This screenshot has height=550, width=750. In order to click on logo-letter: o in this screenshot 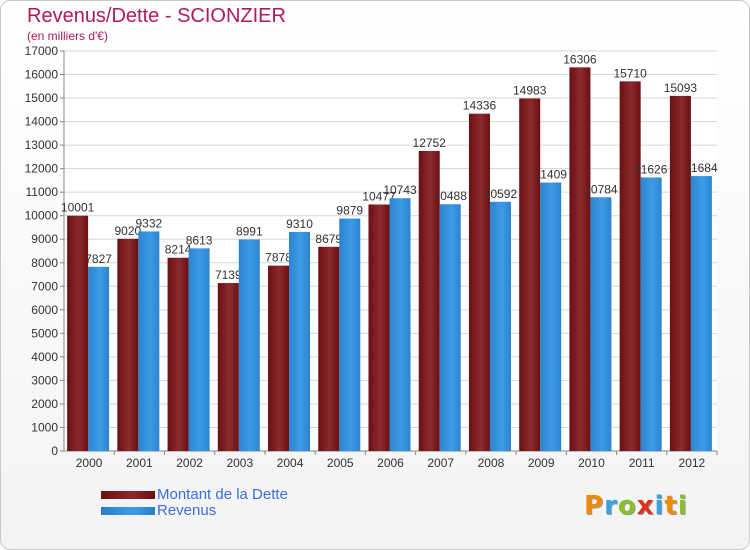, I will do `click(627, 506)`.